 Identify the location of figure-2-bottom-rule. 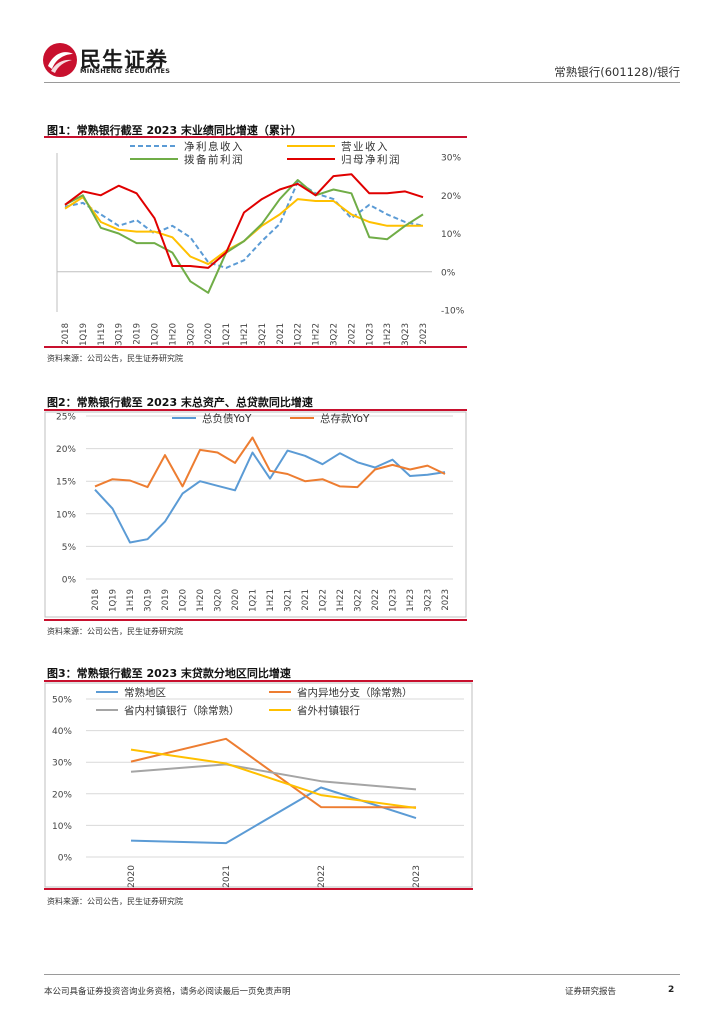
(255, 620).